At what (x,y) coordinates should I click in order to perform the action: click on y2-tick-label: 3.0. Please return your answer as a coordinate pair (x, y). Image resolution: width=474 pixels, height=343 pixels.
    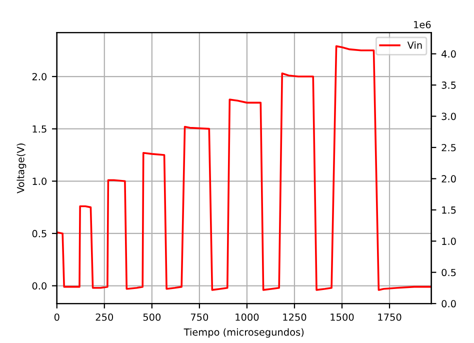
    Looking at the image, I should click on (449, 116).